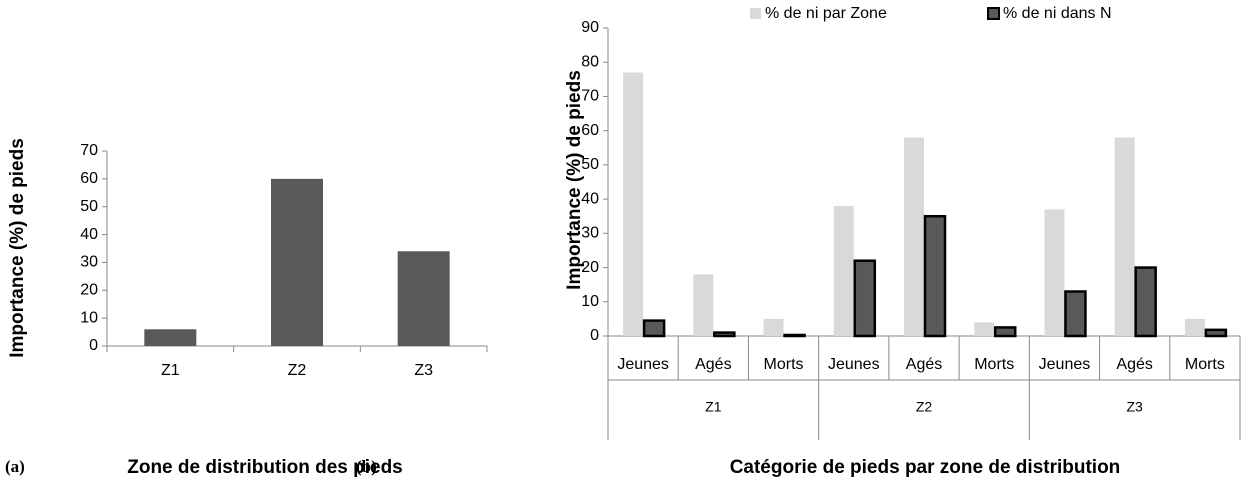 The image size is (1243, 488). I want to click on x-tick-label: Z2, so click(297, 370).